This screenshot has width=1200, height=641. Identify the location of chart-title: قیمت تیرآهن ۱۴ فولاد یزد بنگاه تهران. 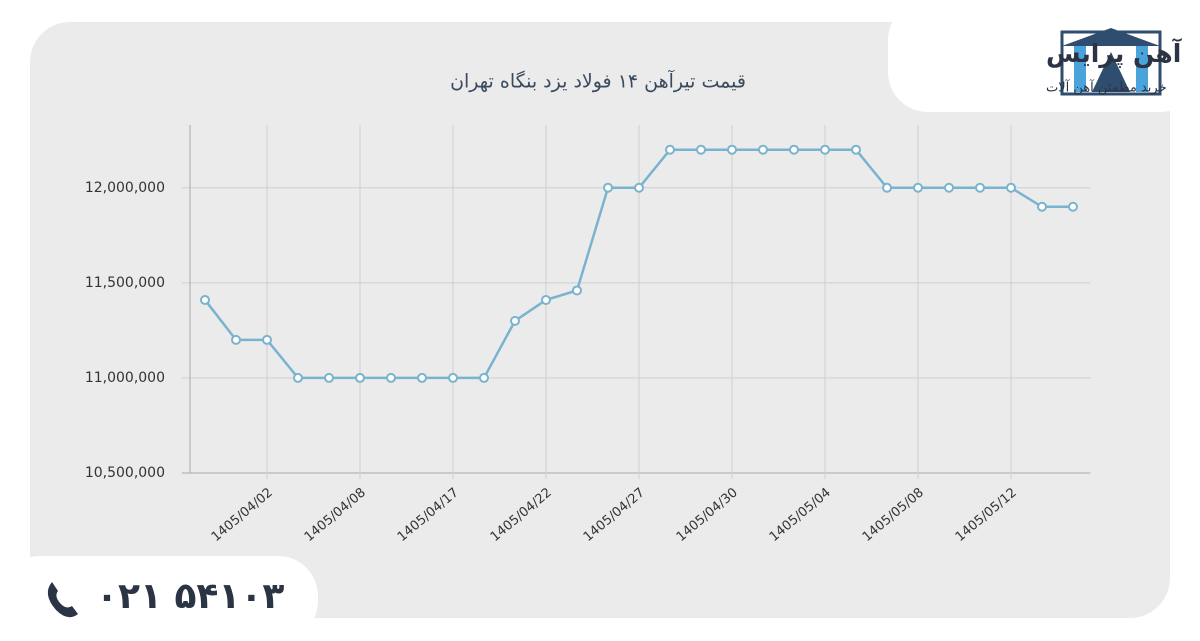
(598, 81).